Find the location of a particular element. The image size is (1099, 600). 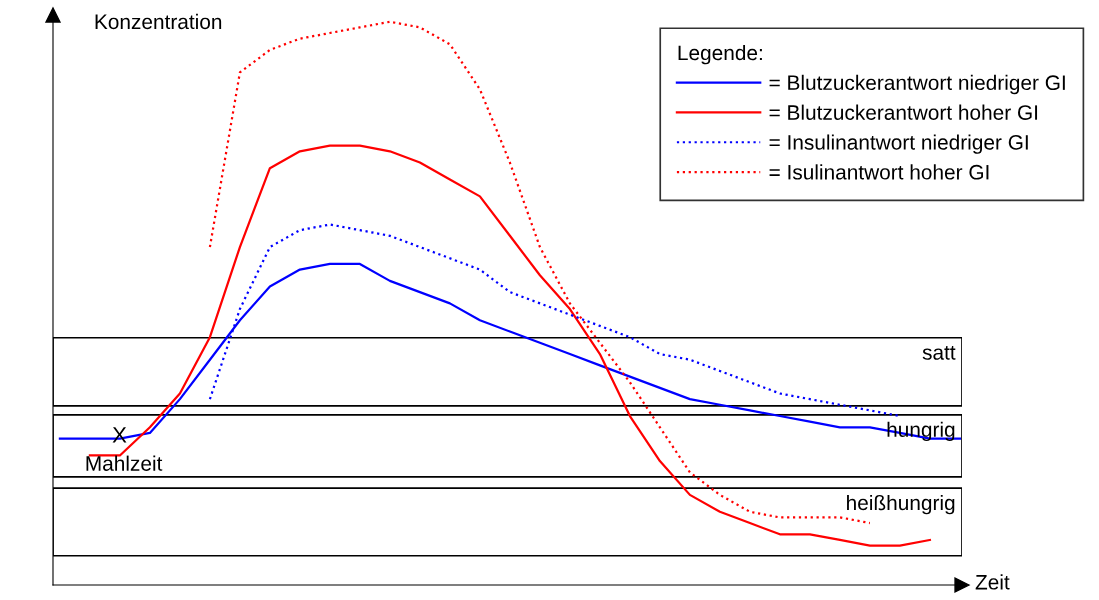

y-axis-title: Konzentration is located at coordinates (158, 21).